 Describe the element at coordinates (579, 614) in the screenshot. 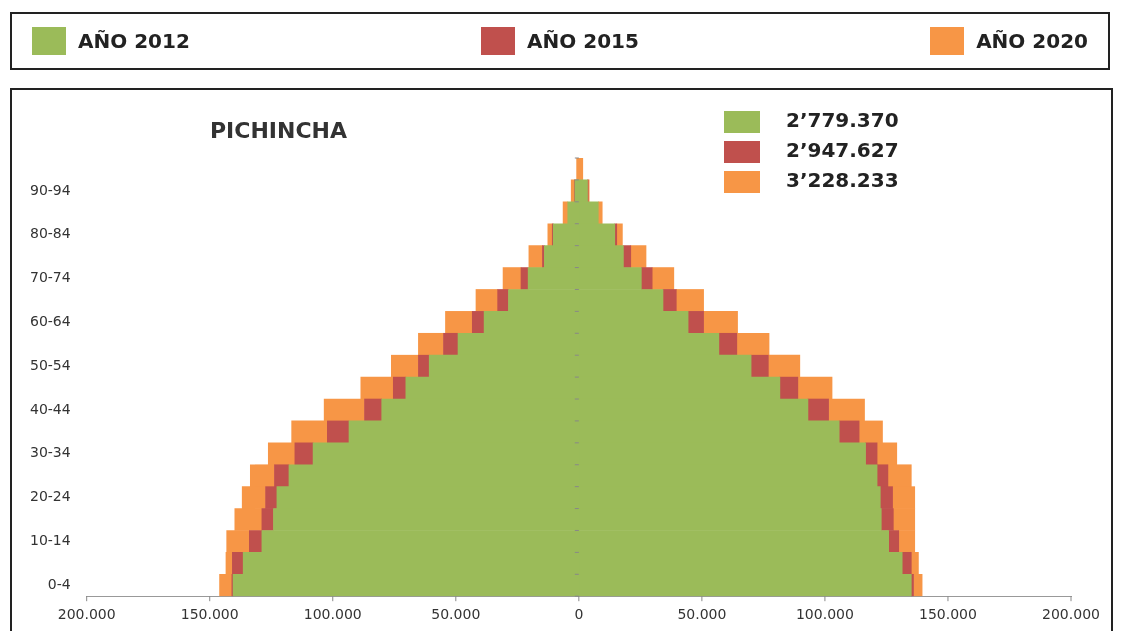

I see `x-tick-label: 0` at that location.